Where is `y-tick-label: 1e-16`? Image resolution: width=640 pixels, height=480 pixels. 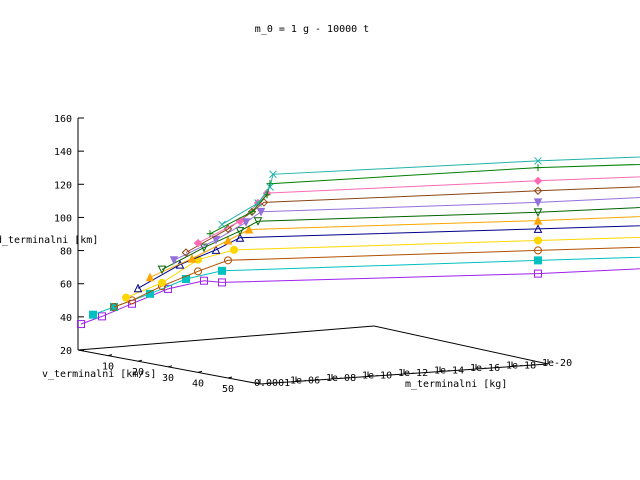 y-tick-label: 1e-16 is located at coordinates (485, 368).